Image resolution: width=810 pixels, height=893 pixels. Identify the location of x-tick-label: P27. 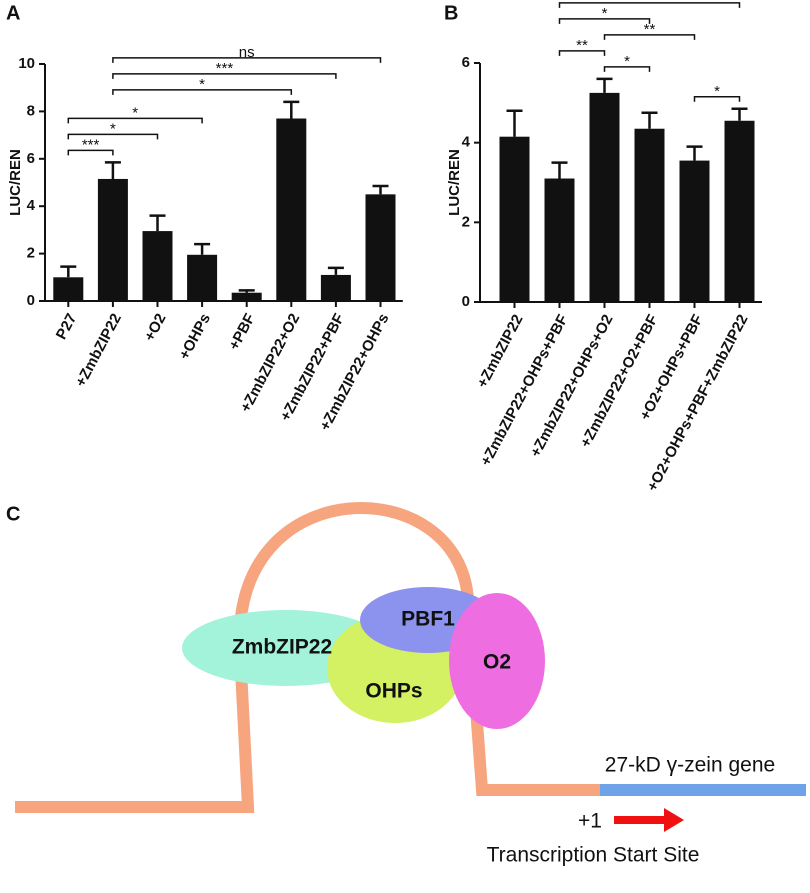
(67, 327).